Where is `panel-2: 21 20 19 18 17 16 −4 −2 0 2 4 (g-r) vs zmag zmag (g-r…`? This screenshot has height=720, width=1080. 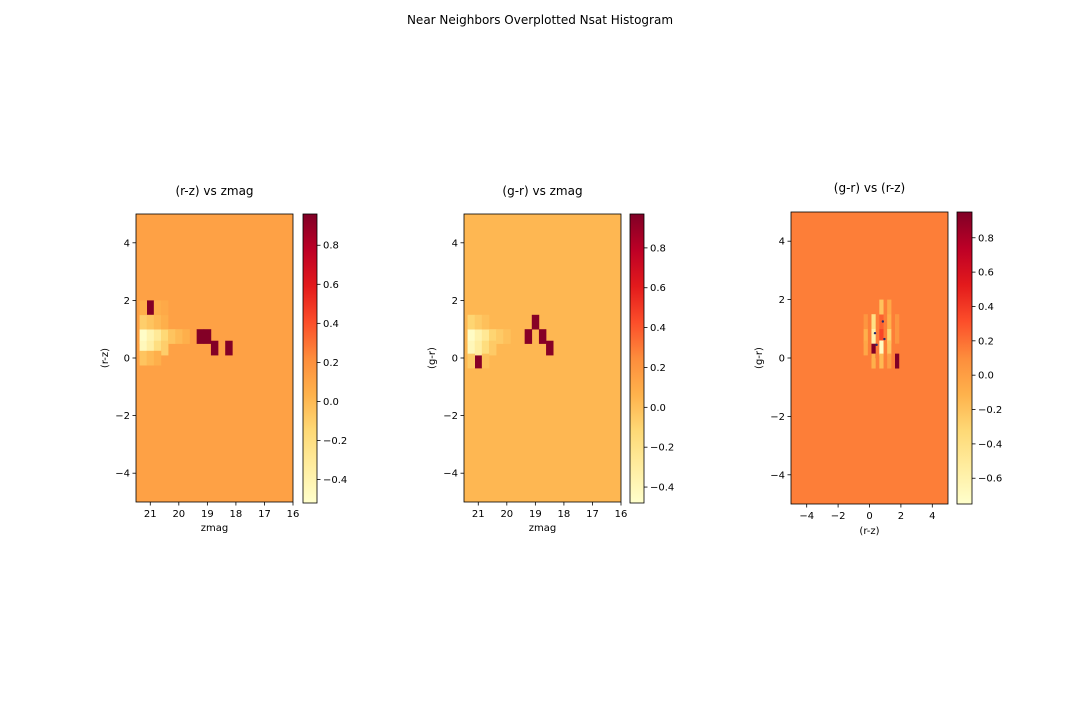
panel-2: 21 20 19 18 17 16 −4 −2 0 2 4 (g-r) vs zmag zmag (g-r… is located at coordinates (550, 359).